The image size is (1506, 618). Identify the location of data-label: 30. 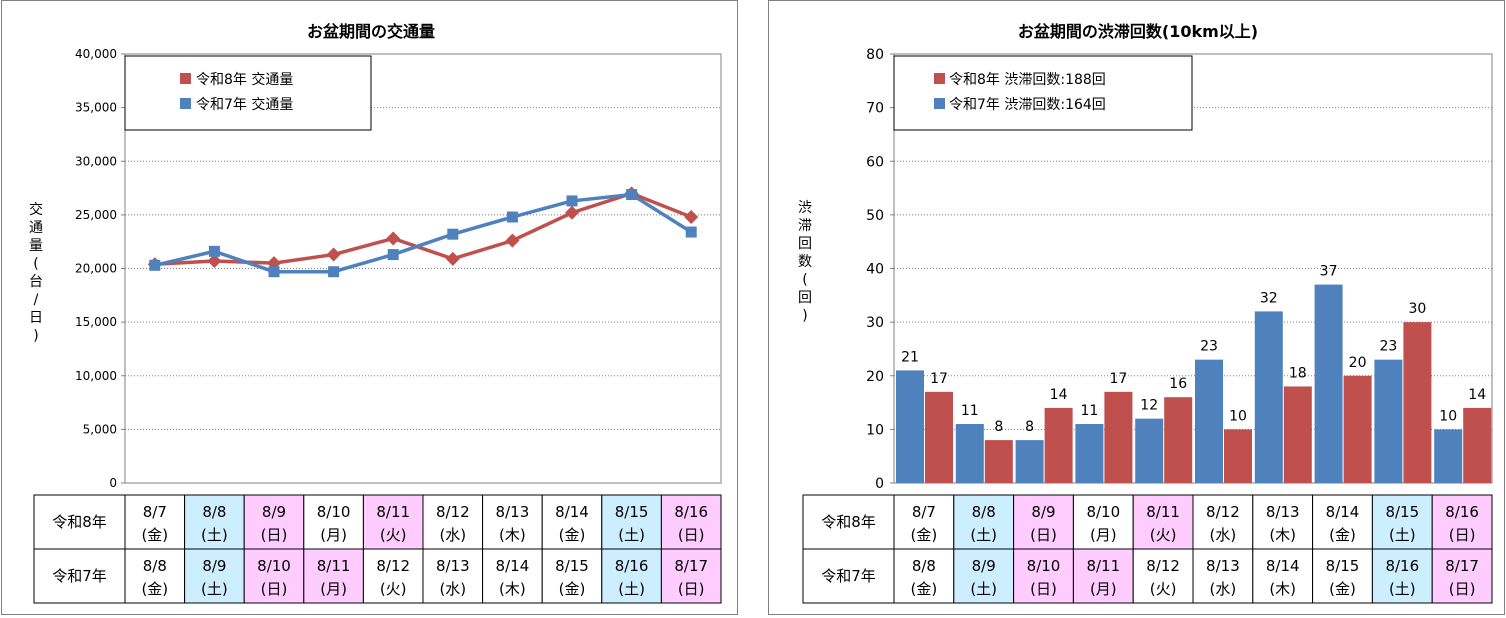
(1417, 309).